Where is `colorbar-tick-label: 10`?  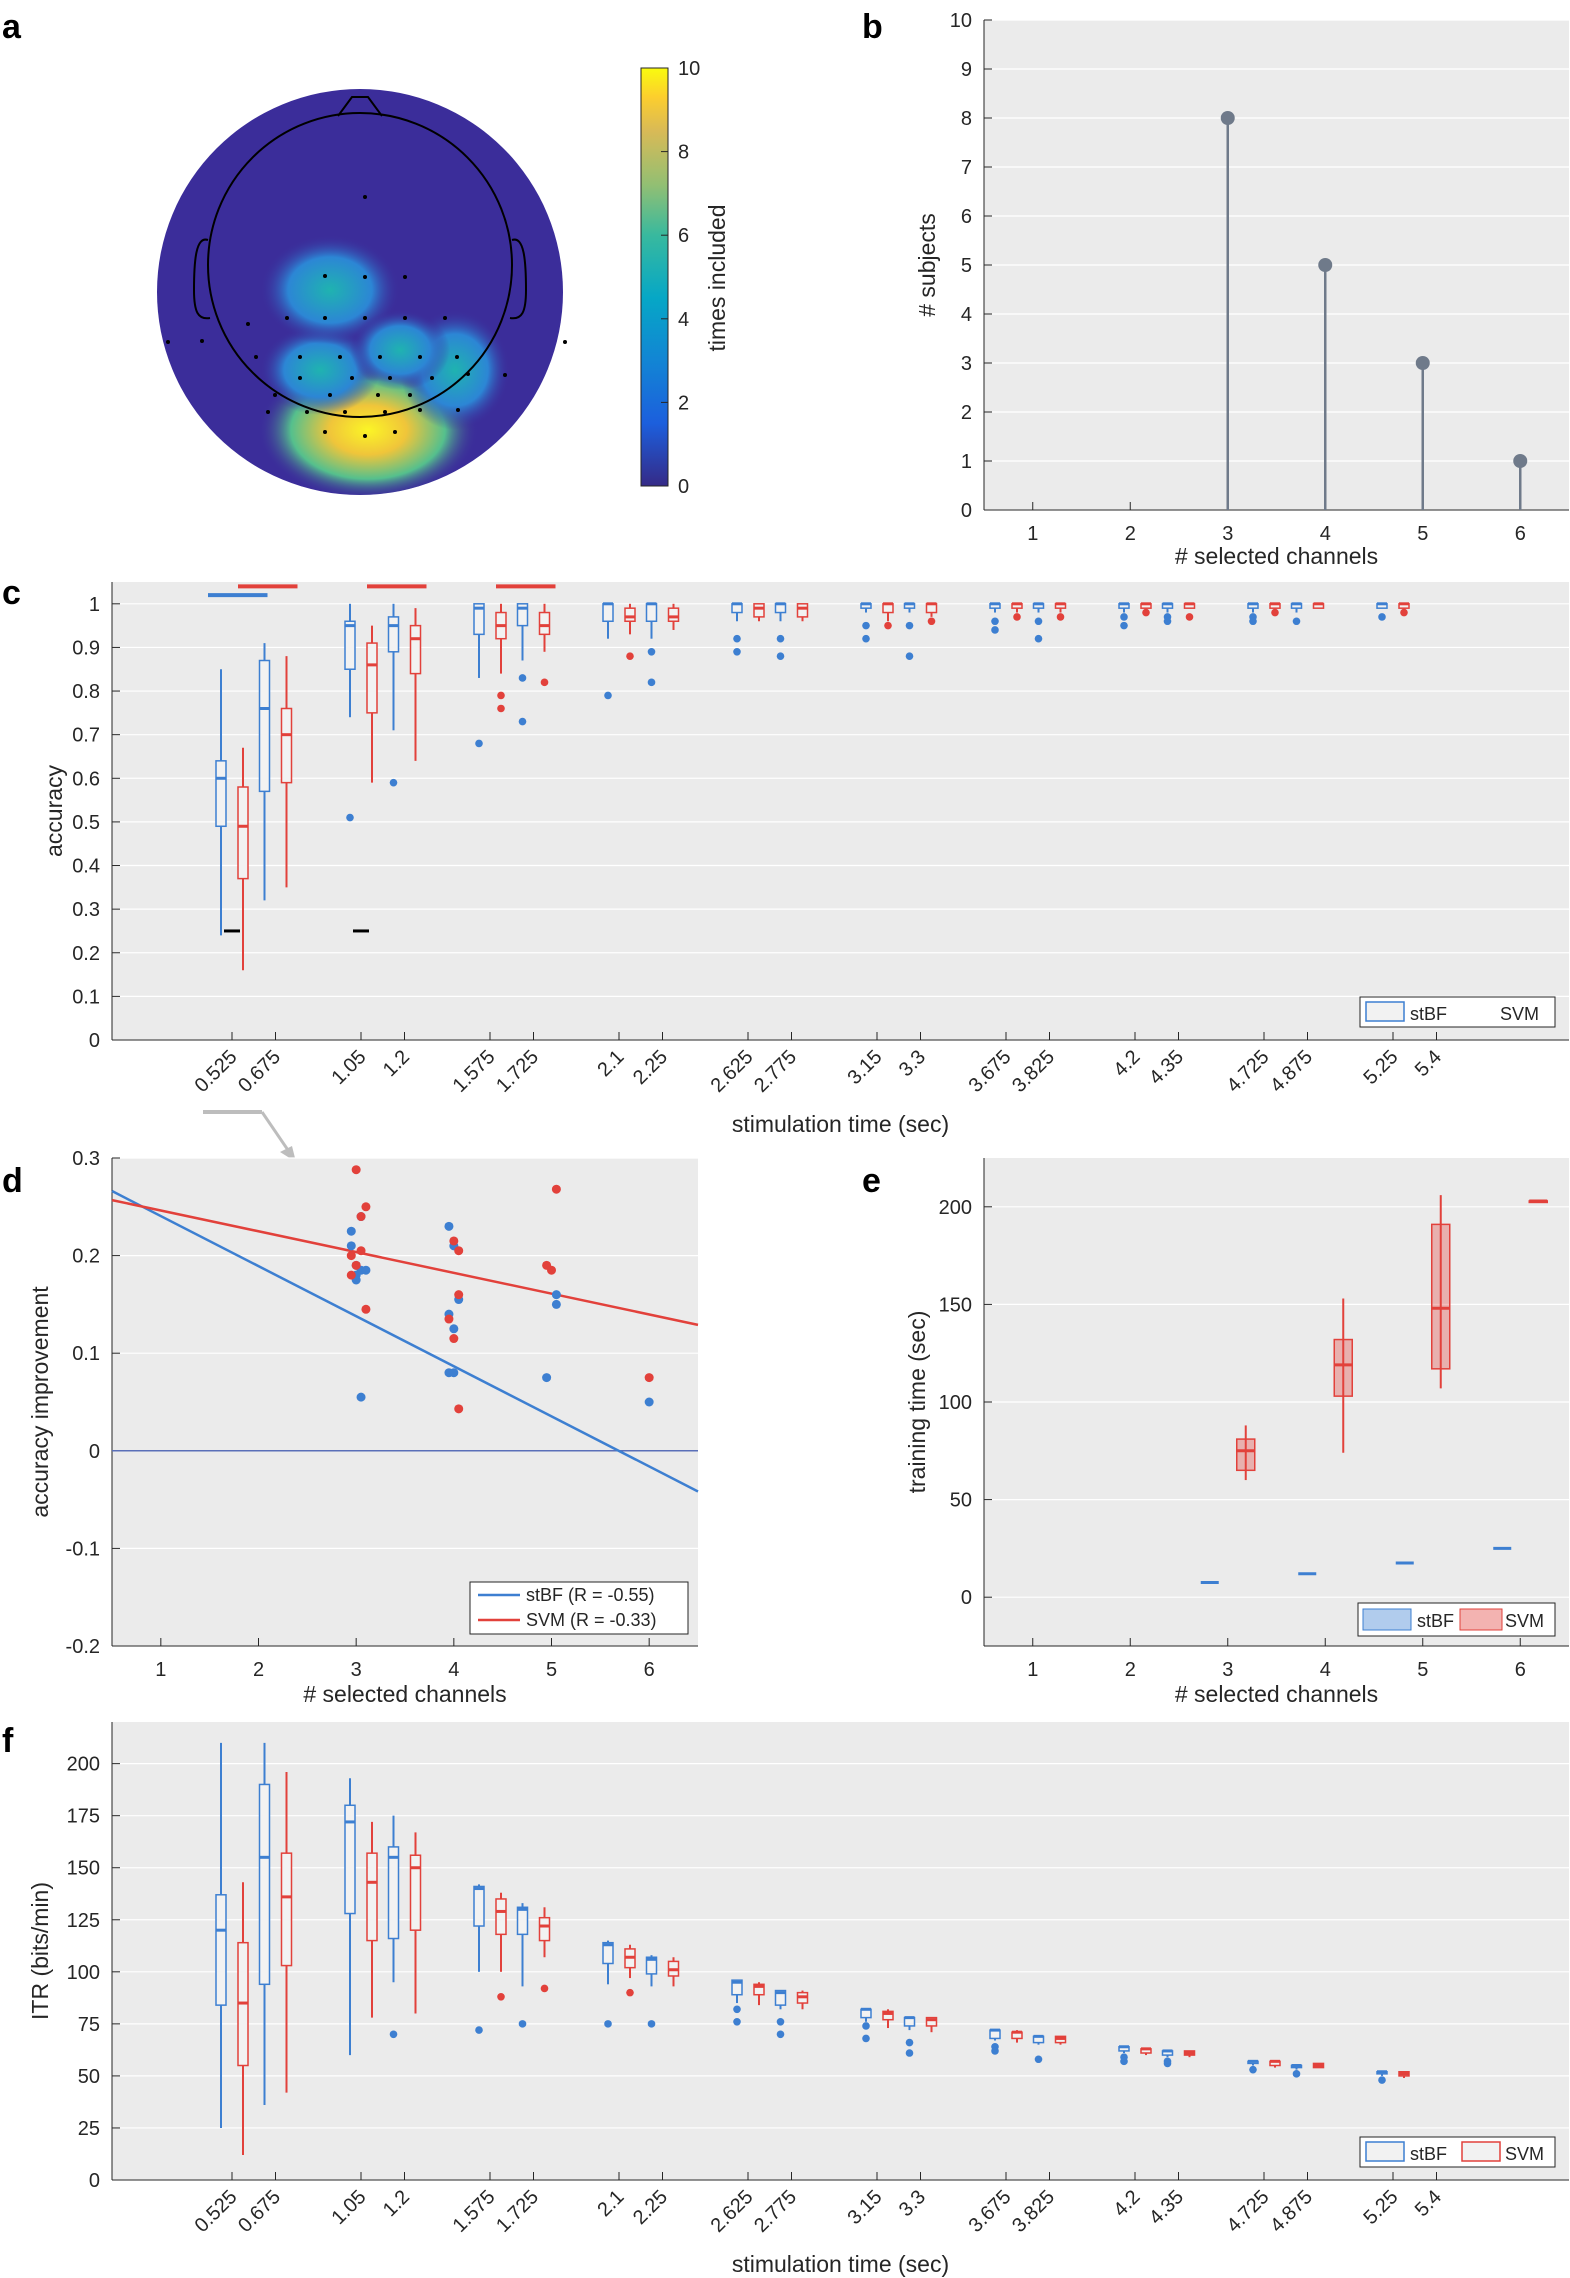 colorbar-tick-label: 10 is located at coordinates (689, 69).